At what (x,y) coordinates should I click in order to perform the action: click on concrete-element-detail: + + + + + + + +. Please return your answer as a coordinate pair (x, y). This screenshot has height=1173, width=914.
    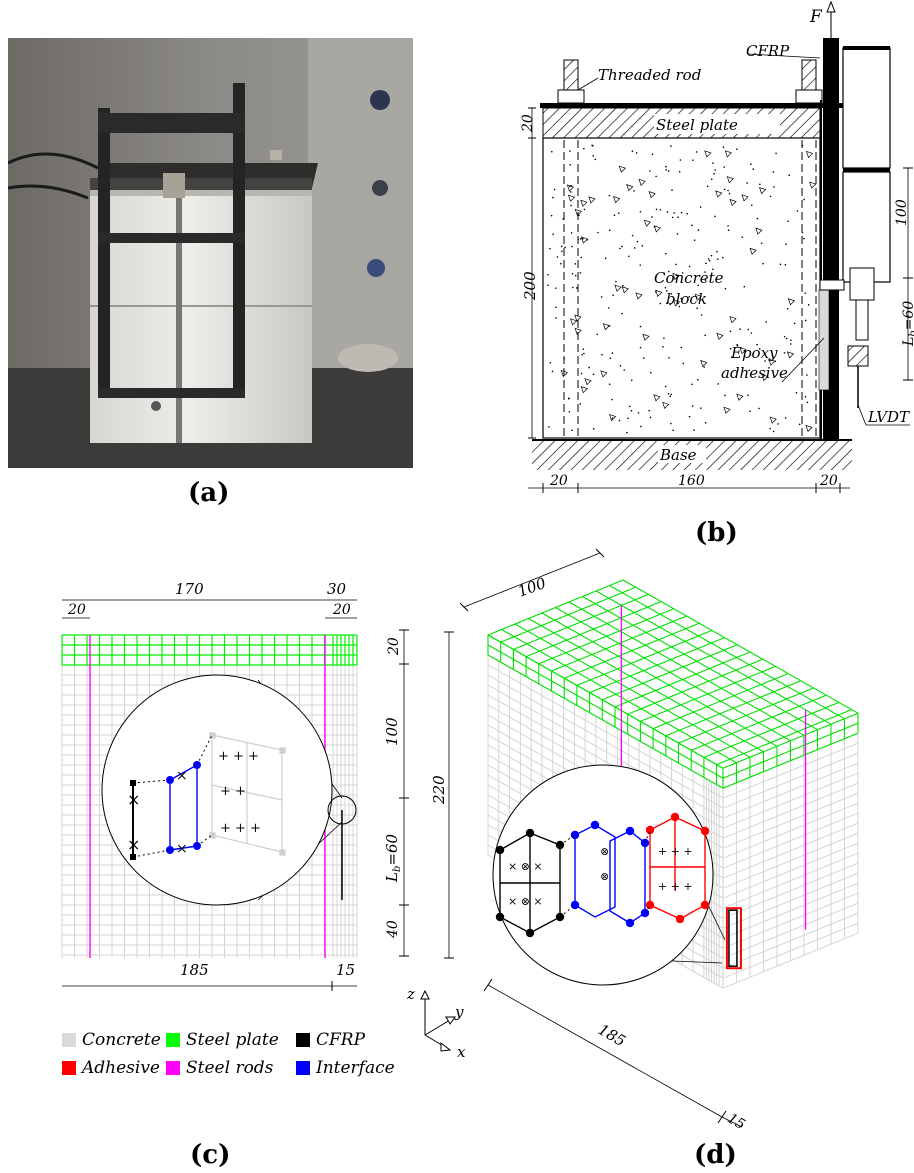
    Looking at the image, I should click on (247, 794).